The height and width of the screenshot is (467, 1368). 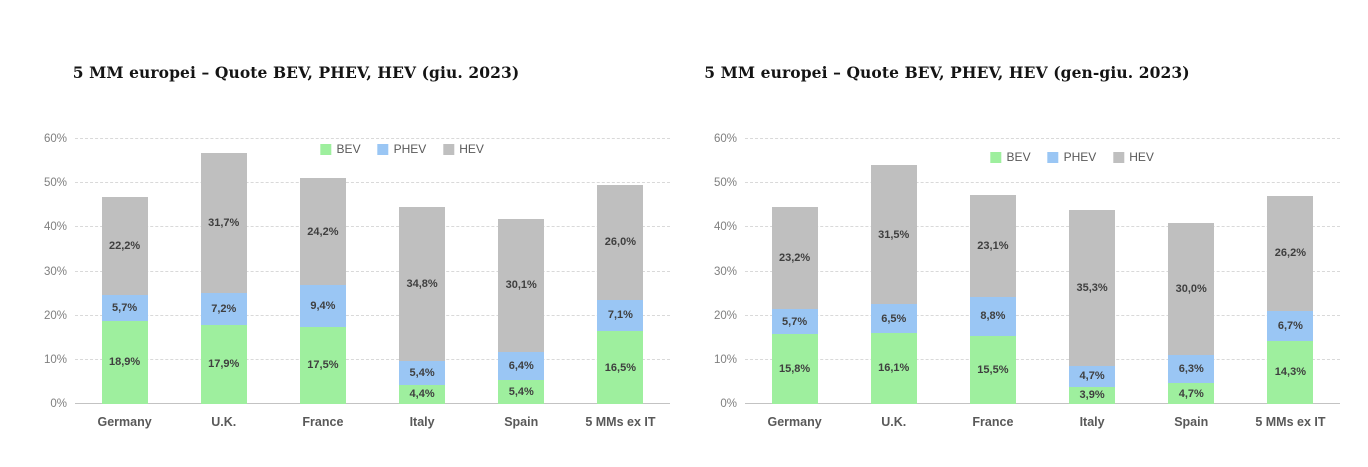 What do you see at coordinates (55, 359) in the screenshot?
I see `y-axis-tick-label: 10%` at bounding box center [55, 359].